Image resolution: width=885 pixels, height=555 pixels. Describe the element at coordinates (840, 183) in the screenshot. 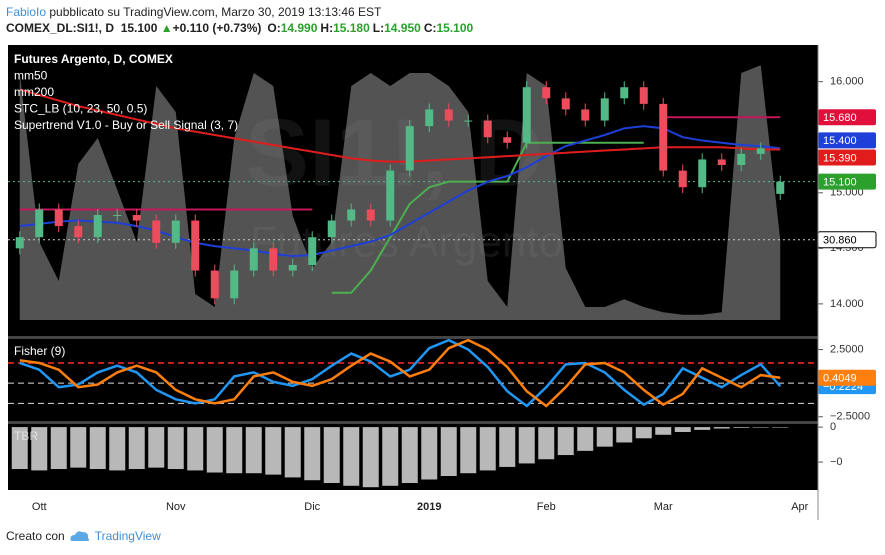

I see `price-tag-label: 15.100` at that location.